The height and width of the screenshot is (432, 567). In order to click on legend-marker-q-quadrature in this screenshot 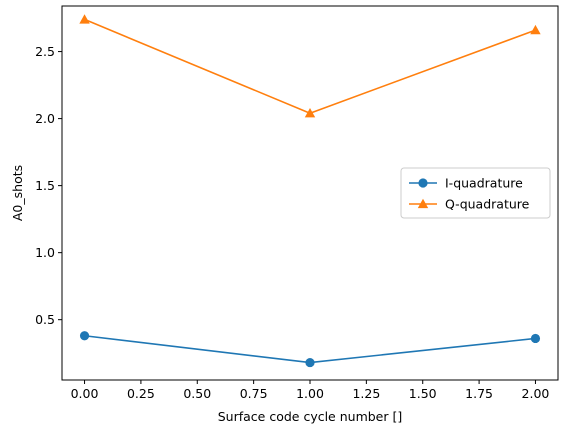, I will do `click(423, 203)`.